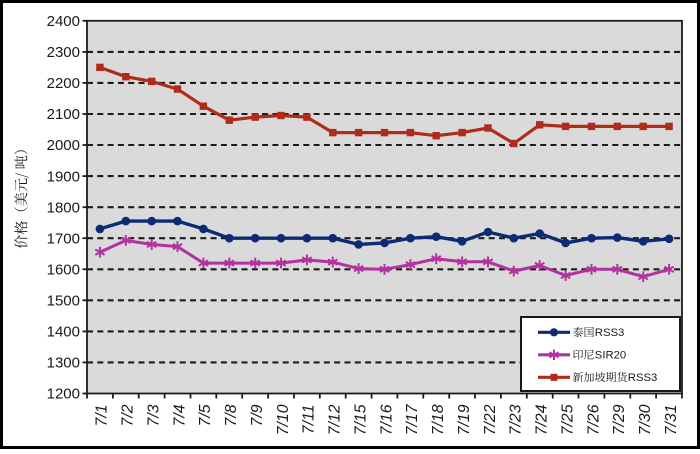 This screenshot has height=454, width=700. What do you see at coordinates (438, 419) in the screenshot?
I see `svg-text: 7/18` at bounding box center [438, 419].